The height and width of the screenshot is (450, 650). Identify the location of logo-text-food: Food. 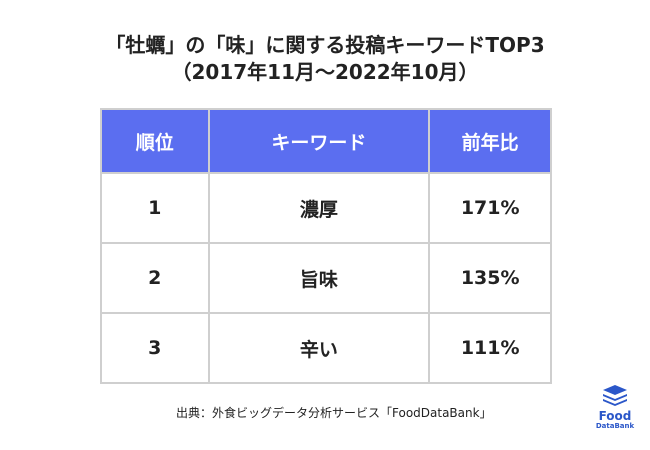
(615, 416).